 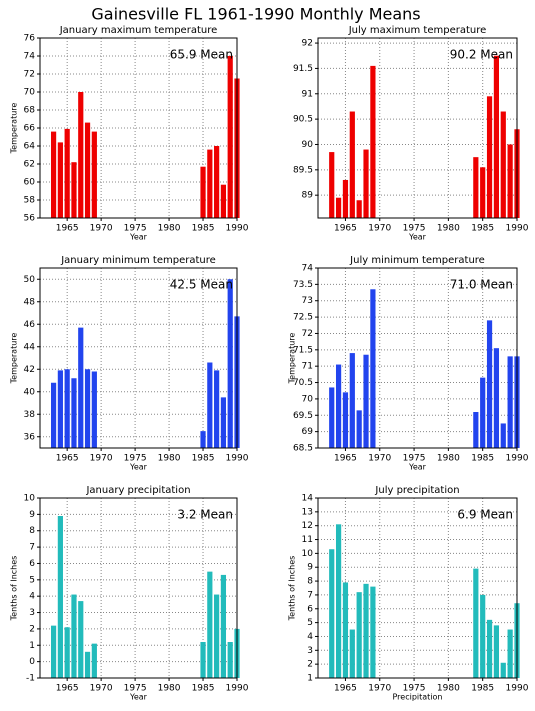 I want to click on y-tick-label: 90, so click(x=308, y=145).